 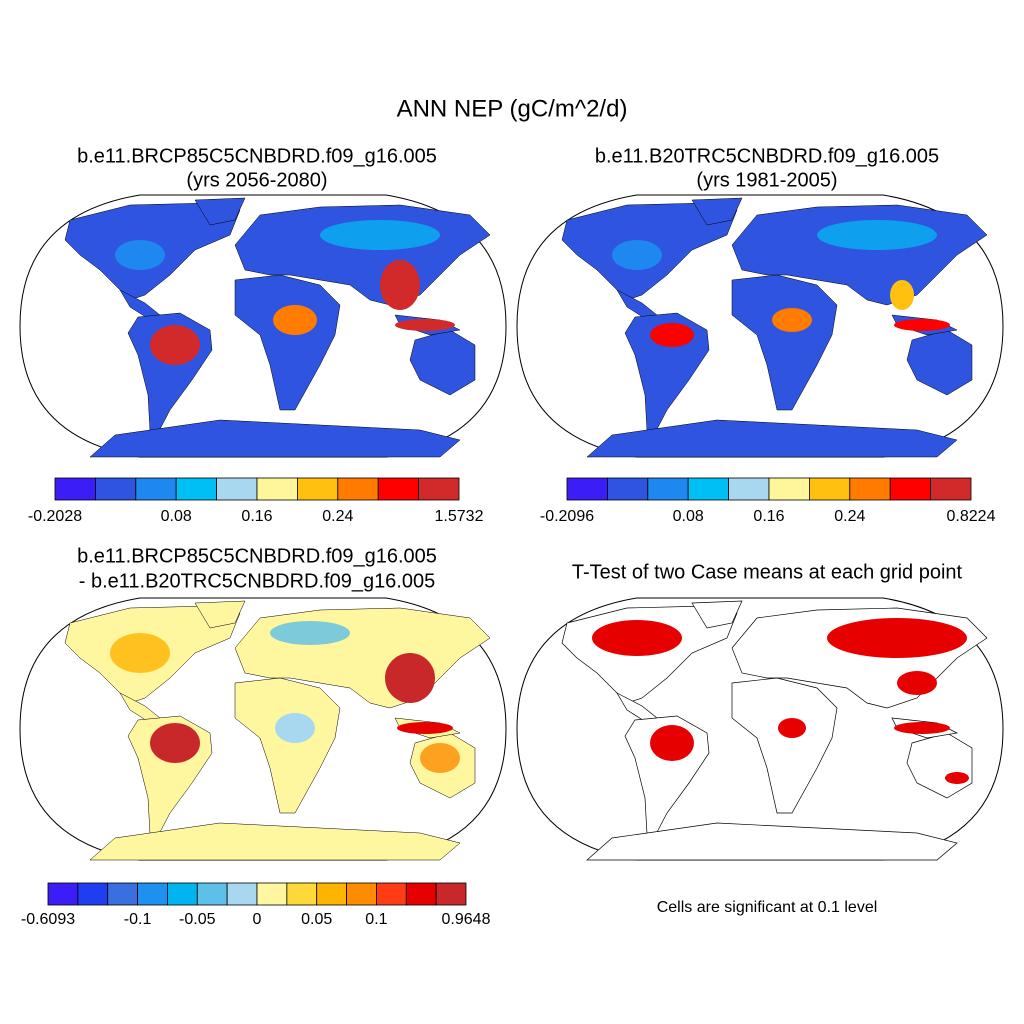 What do you see at coordinates (459, 516) in the screenshot?
I see `colorbar-label: 1.5732` at bounding box center [459, 516].